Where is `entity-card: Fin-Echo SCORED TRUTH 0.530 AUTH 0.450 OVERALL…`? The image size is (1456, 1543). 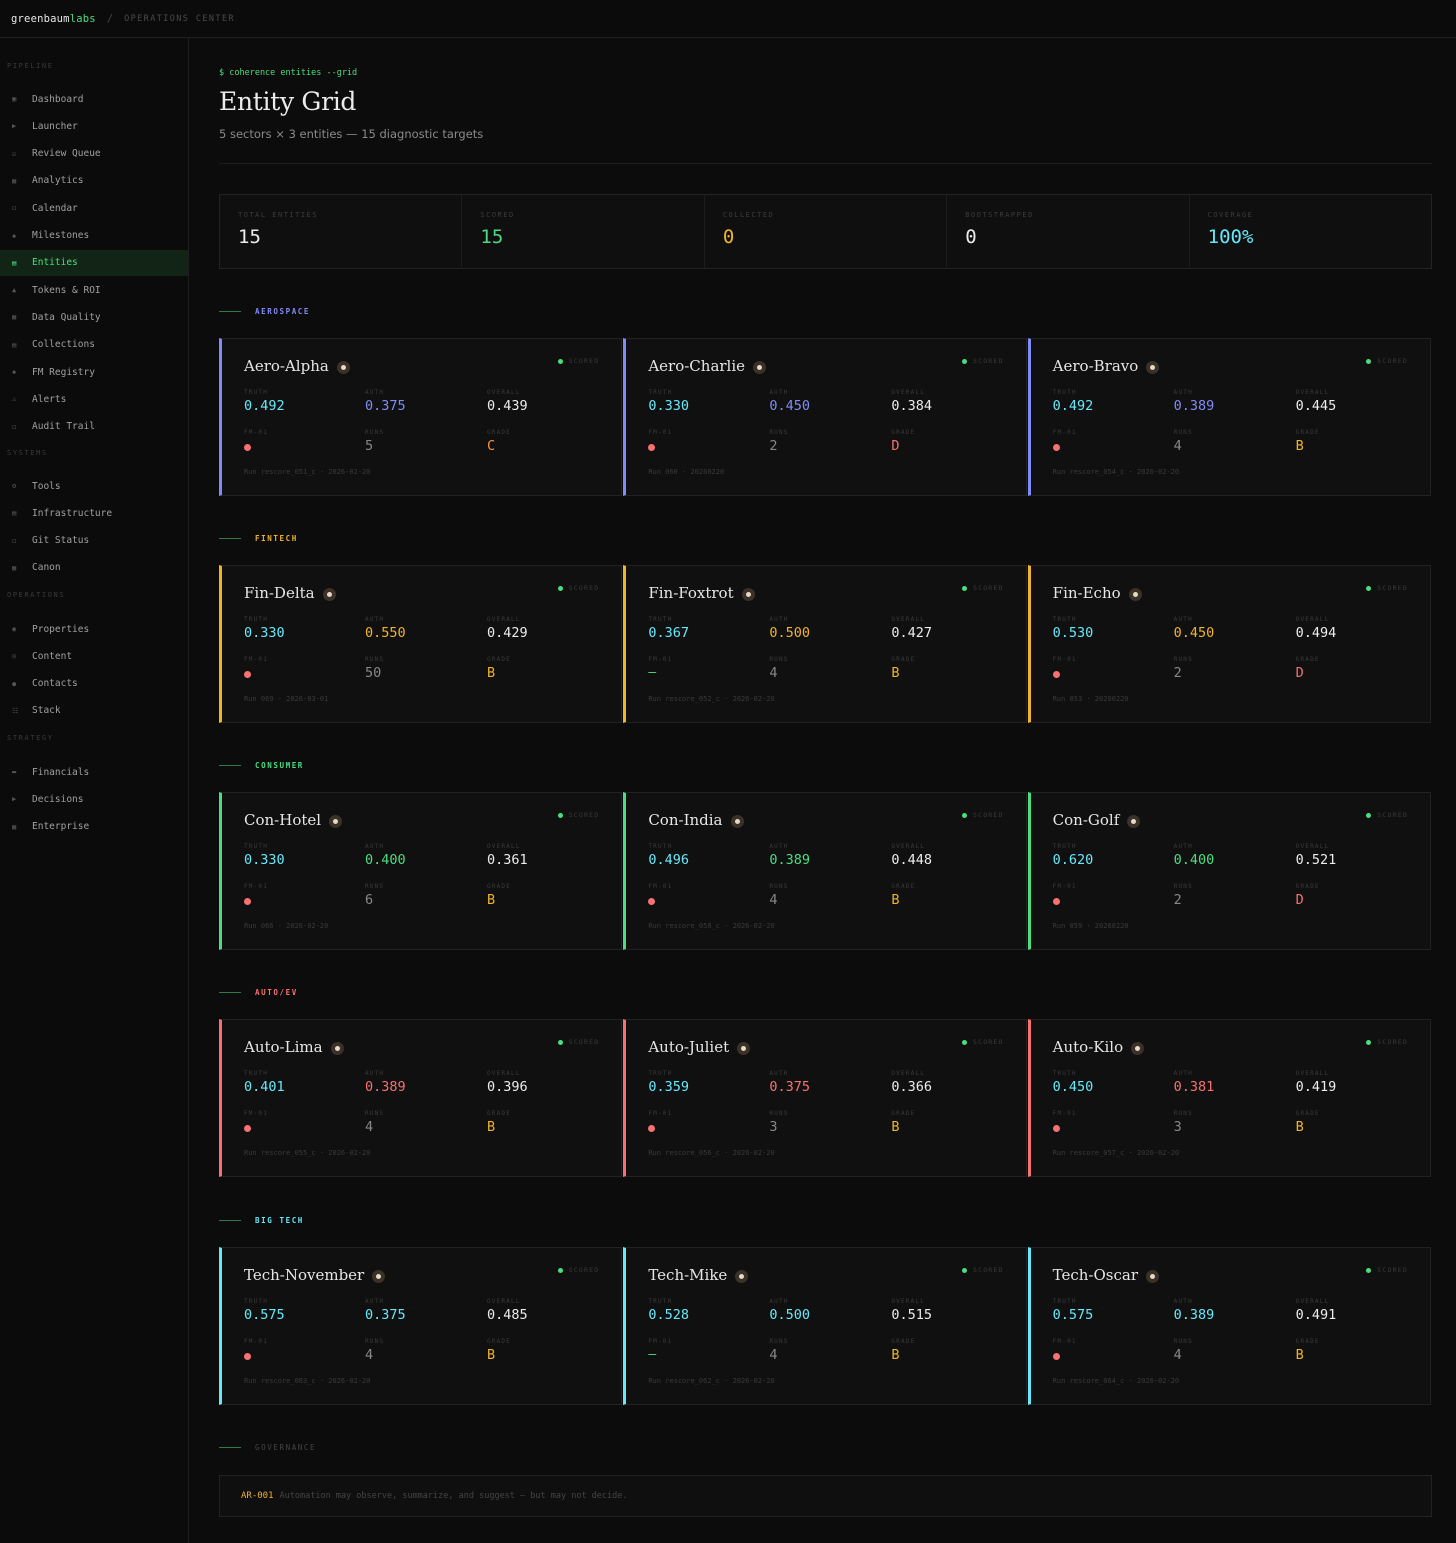
entity-card: Fin-Echo SCORED TRUTH 0.530 AUTH 0.450 OVERALL… is located at coordinates (1229, 644).